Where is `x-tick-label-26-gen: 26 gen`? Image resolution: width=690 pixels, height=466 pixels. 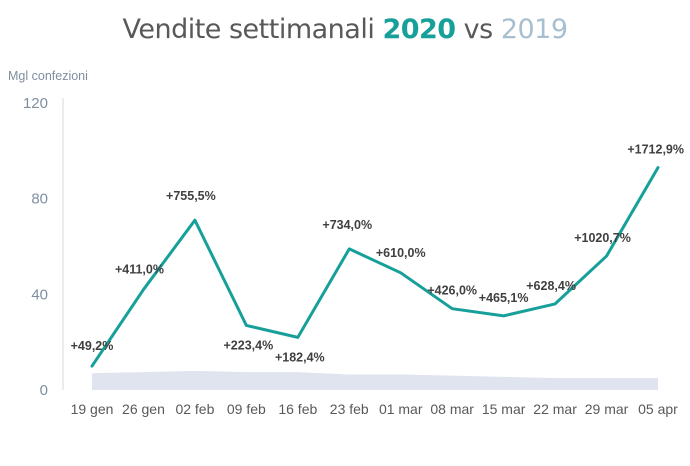 x-tick-label-26-gen: 26 gen is located at coordinates (143, 409).